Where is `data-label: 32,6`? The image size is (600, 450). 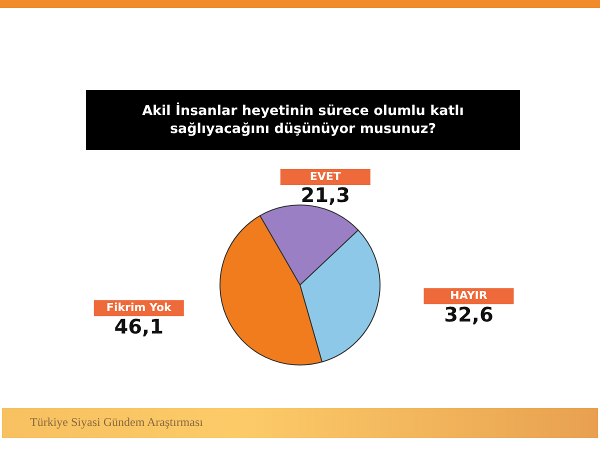
data-label: 32,6 is located at coordinates (469, 314).